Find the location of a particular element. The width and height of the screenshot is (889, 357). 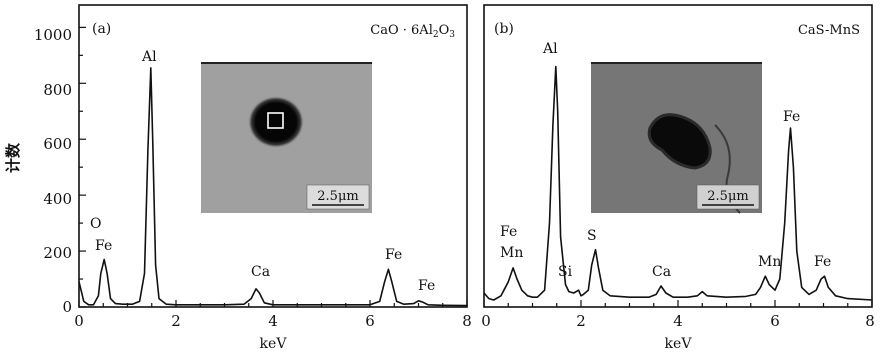

x-axis-title-b: keV is located at coordinates (679, 344).